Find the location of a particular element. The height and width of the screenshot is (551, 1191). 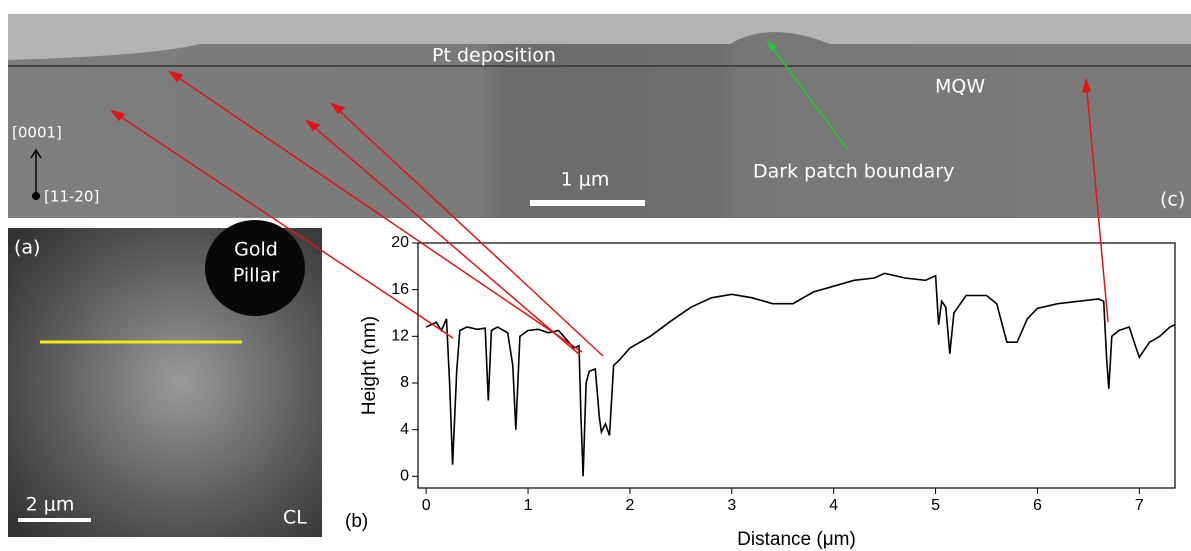

panel-label: (c) is located at coordinates (1172, 200).